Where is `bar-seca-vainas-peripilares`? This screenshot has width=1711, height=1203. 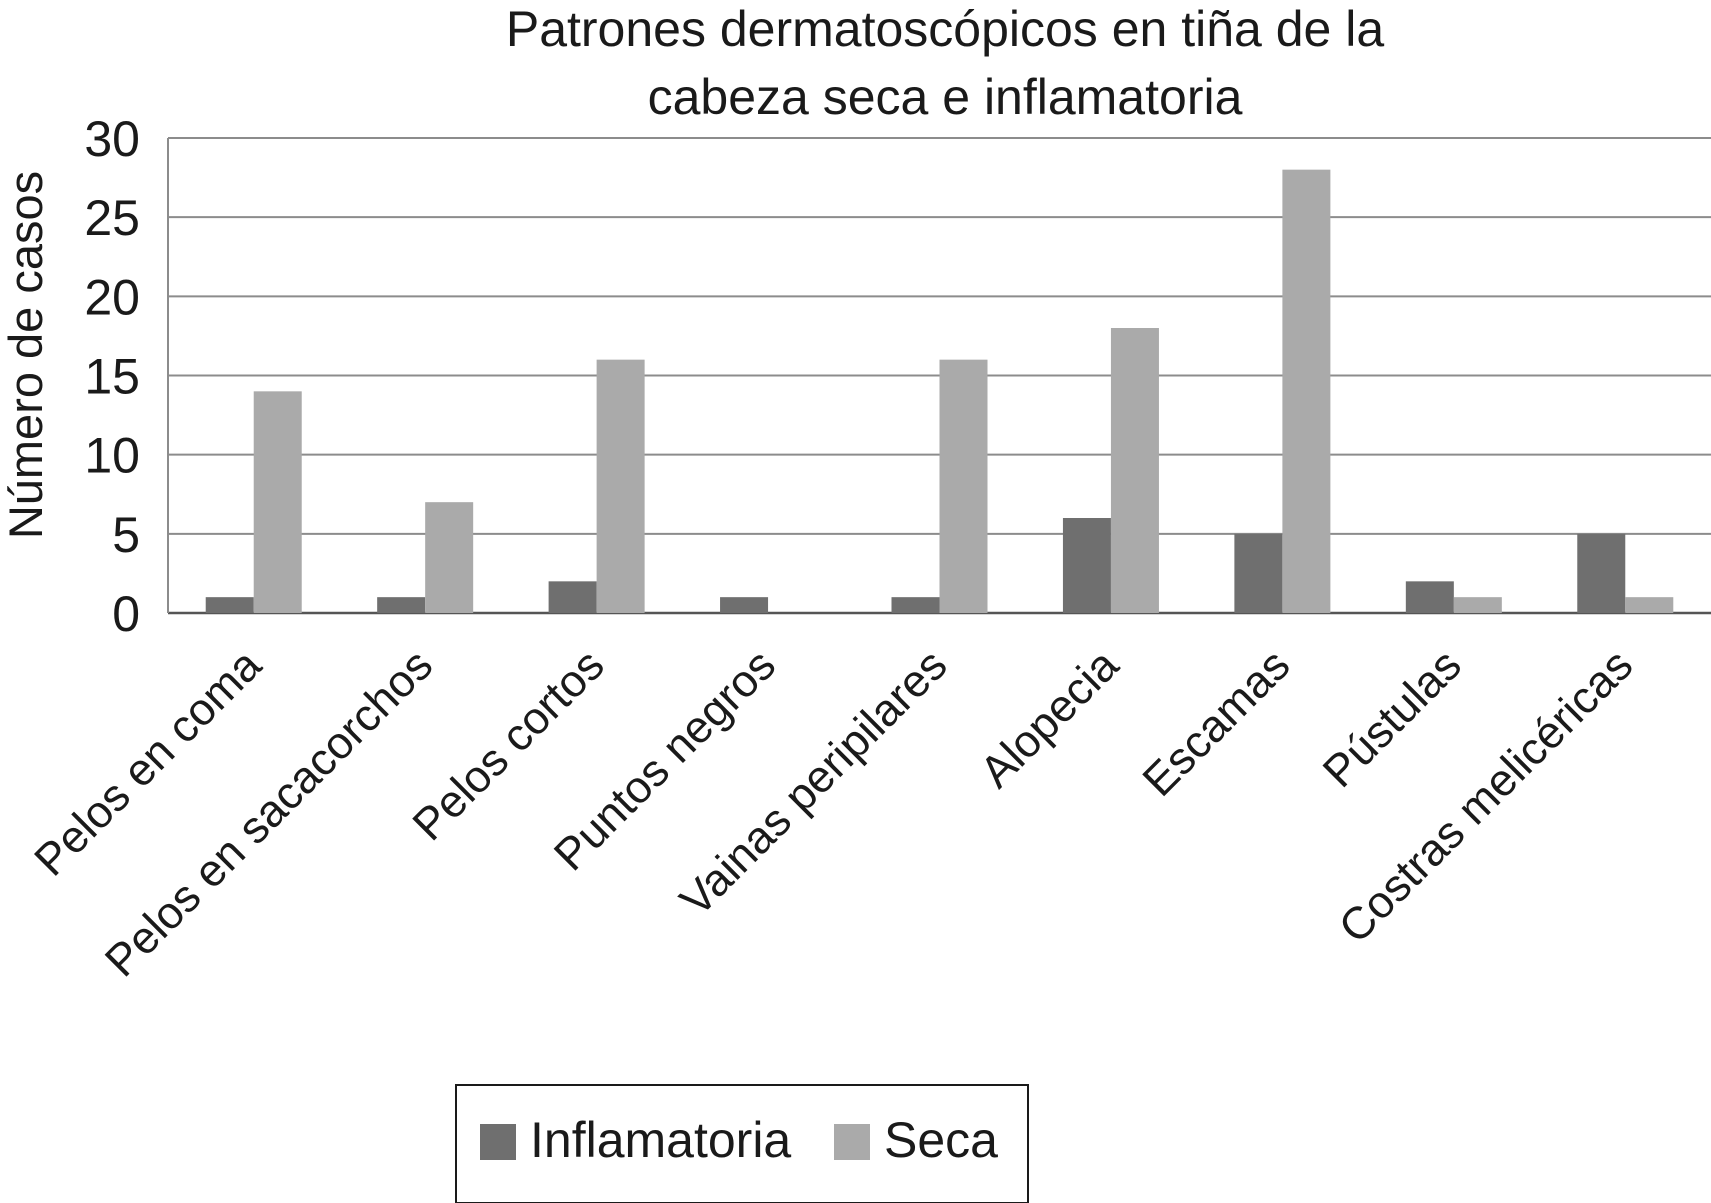 bar-seca-vainas-peripilares is located at coordinates (963, 486).